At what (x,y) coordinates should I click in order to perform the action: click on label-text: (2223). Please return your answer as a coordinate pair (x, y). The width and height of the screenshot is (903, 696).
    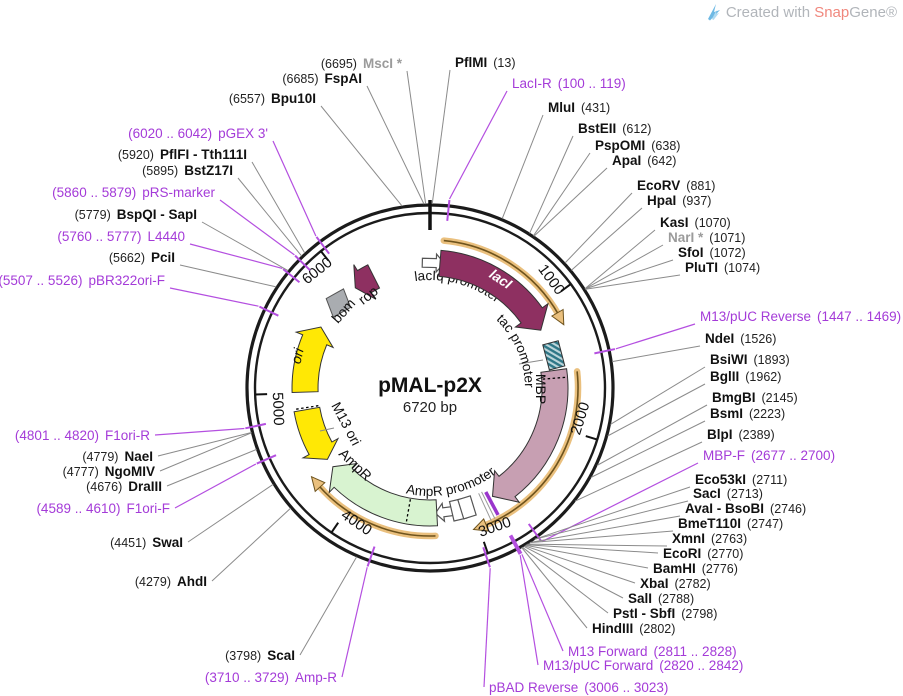
    Looking at the image, I should click on (767, 414).